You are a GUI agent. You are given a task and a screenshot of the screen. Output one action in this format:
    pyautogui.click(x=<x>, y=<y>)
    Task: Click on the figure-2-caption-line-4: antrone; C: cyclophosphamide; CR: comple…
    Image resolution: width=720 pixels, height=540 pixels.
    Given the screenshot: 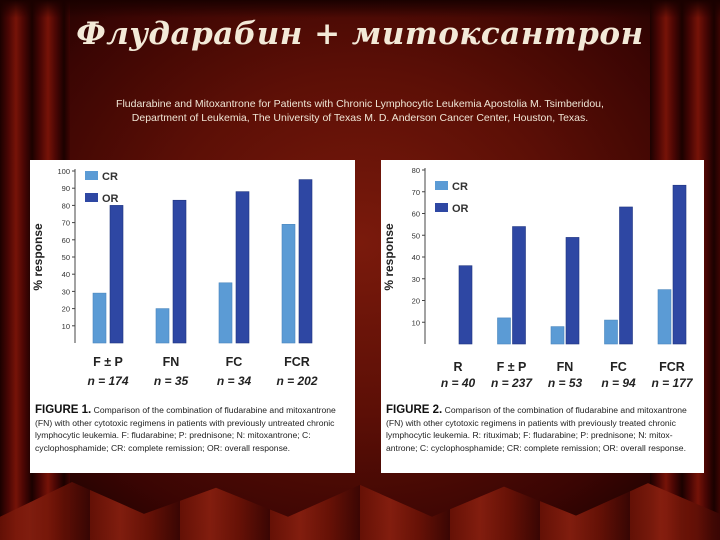 What is the action you would take?
    pyautogui.click(x=536, y=447)
    